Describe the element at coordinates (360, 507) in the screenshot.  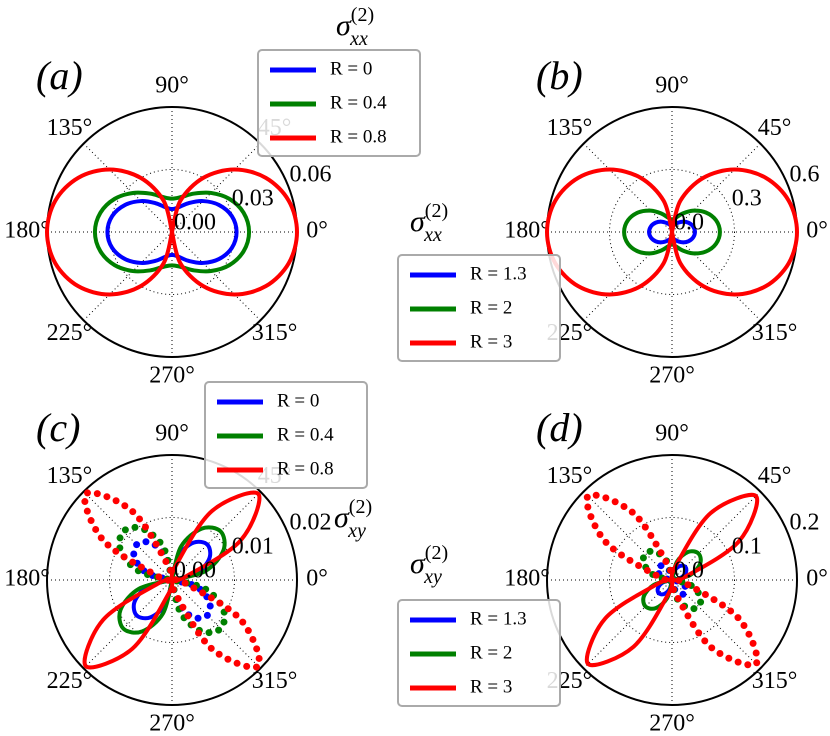
I see `title-sup: (2)` at that location.